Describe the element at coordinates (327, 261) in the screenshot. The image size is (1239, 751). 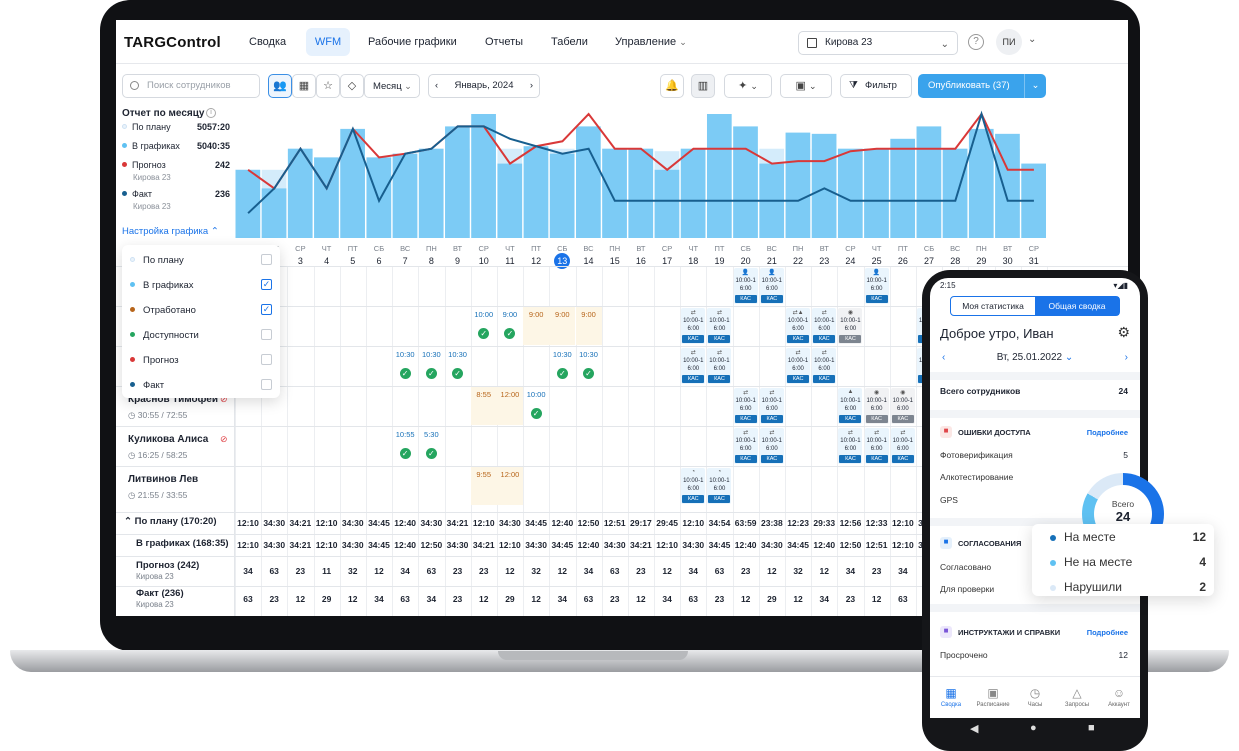
I see `day-number: 4` at that location.